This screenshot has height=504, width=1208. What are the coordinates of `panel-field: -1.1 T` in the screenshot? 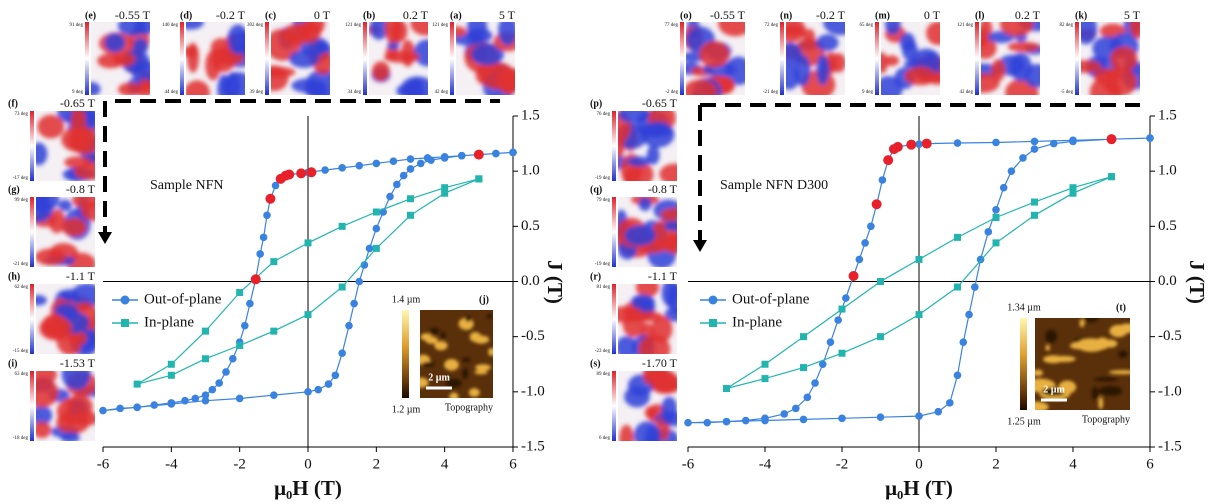 It's located at (663, 276).